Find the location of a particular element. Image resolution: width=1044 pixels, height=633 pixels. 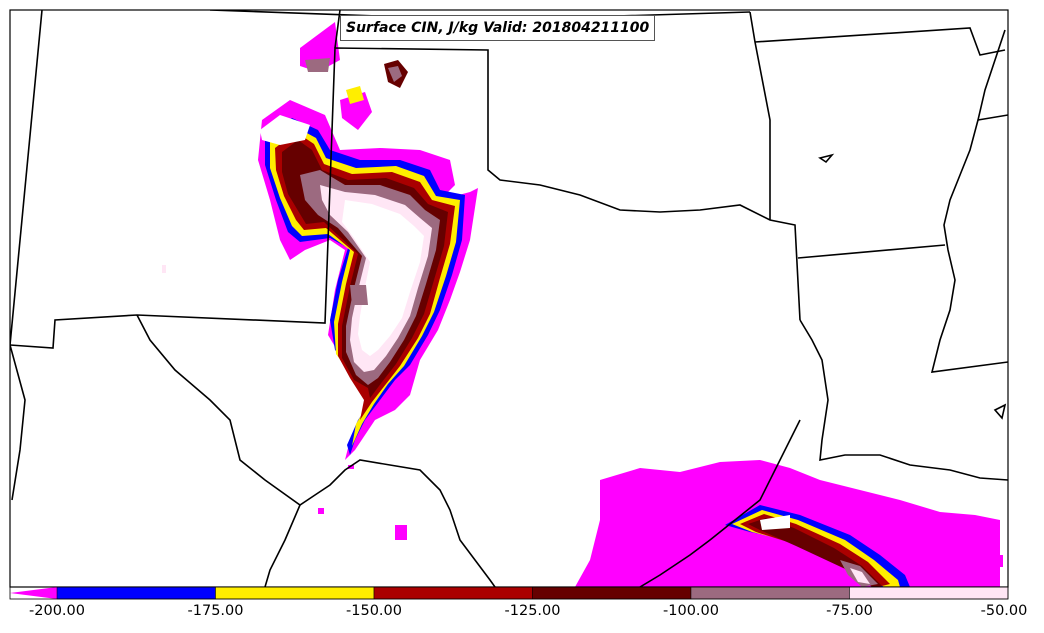

colorbar is located at coordinates (509, 593).